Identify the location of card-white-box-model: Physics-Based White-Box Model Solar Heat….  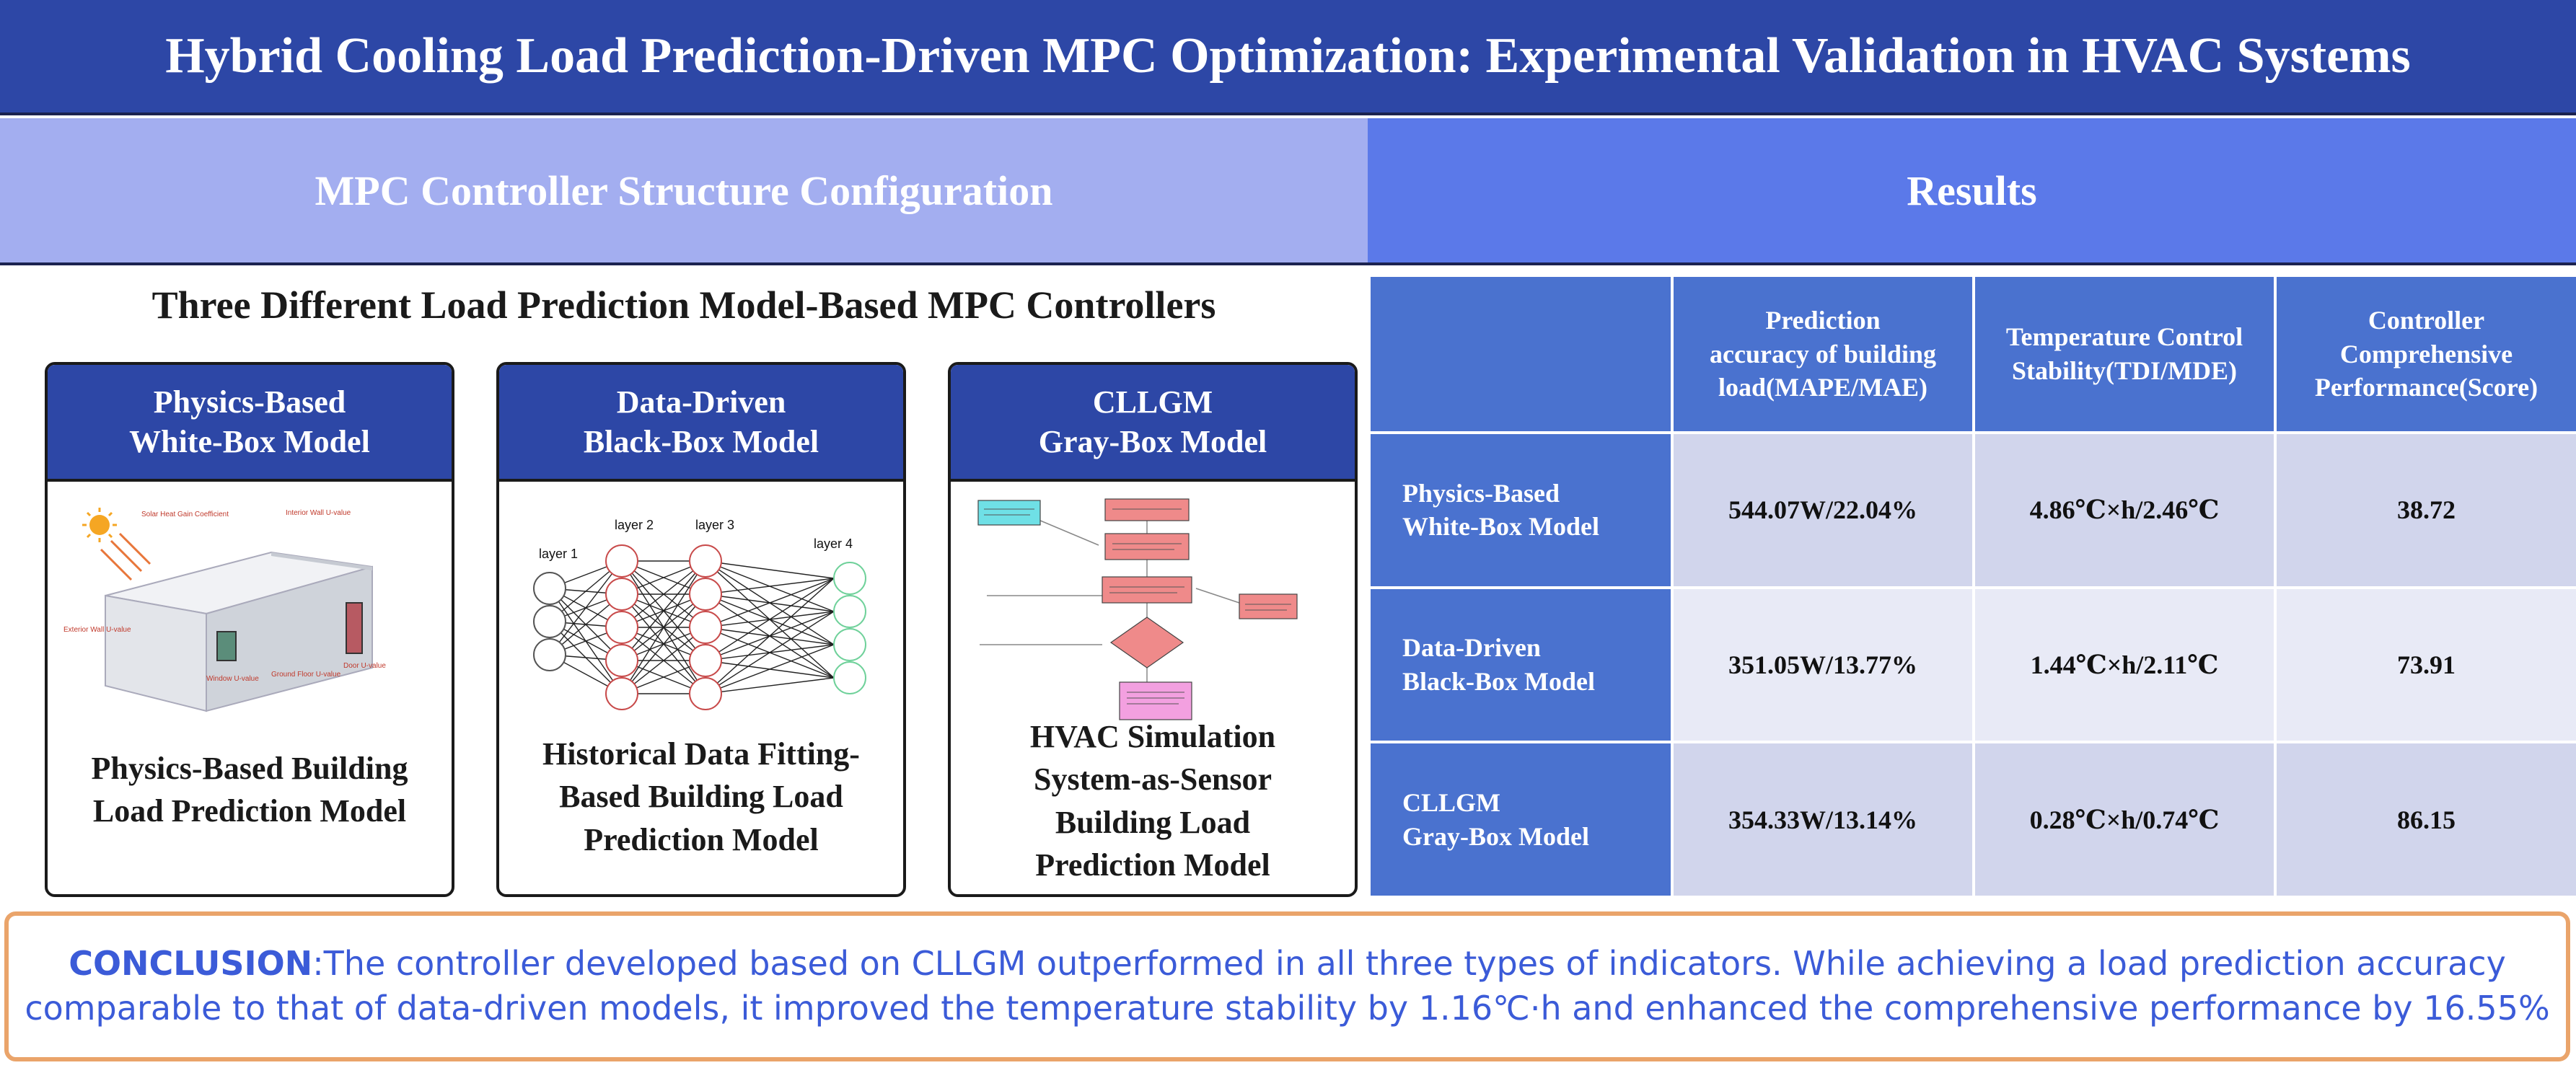
(249, 629).